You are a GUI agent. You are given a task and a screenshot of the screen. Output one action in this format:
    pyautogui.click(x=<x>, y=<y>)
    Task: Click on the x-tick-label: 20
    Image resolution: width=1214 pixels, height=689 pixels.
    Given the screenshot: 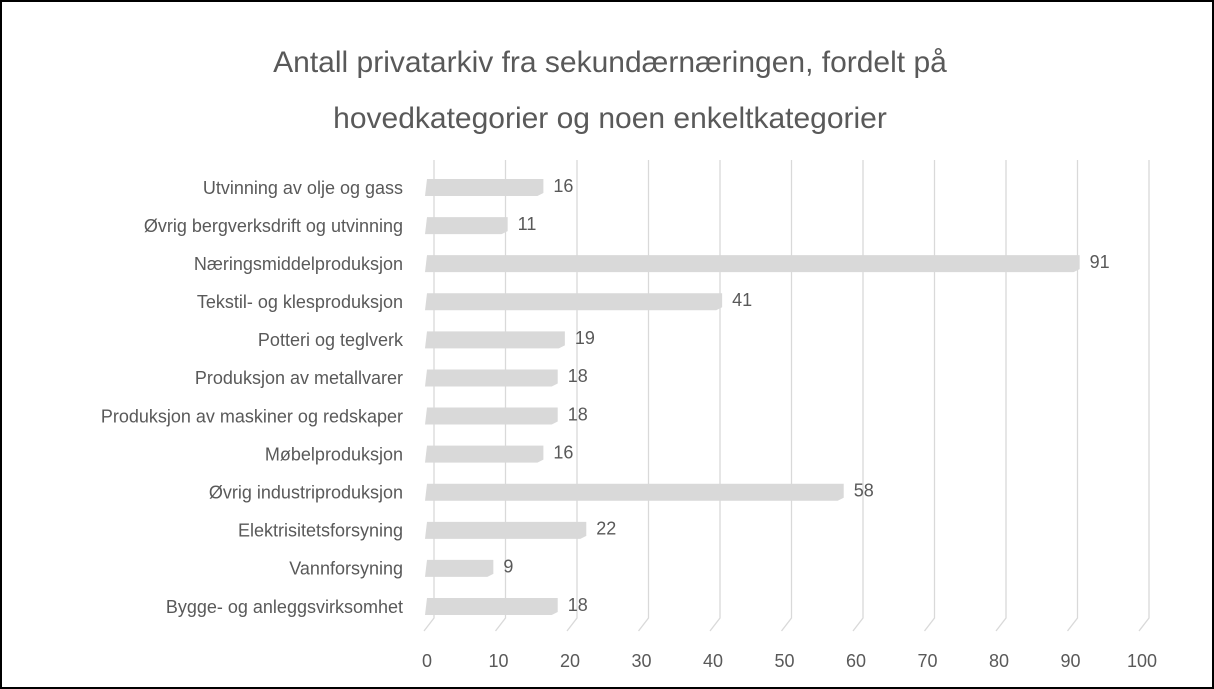 What is the action you would take?
    pyautogui.click(x=570, y=661)
    